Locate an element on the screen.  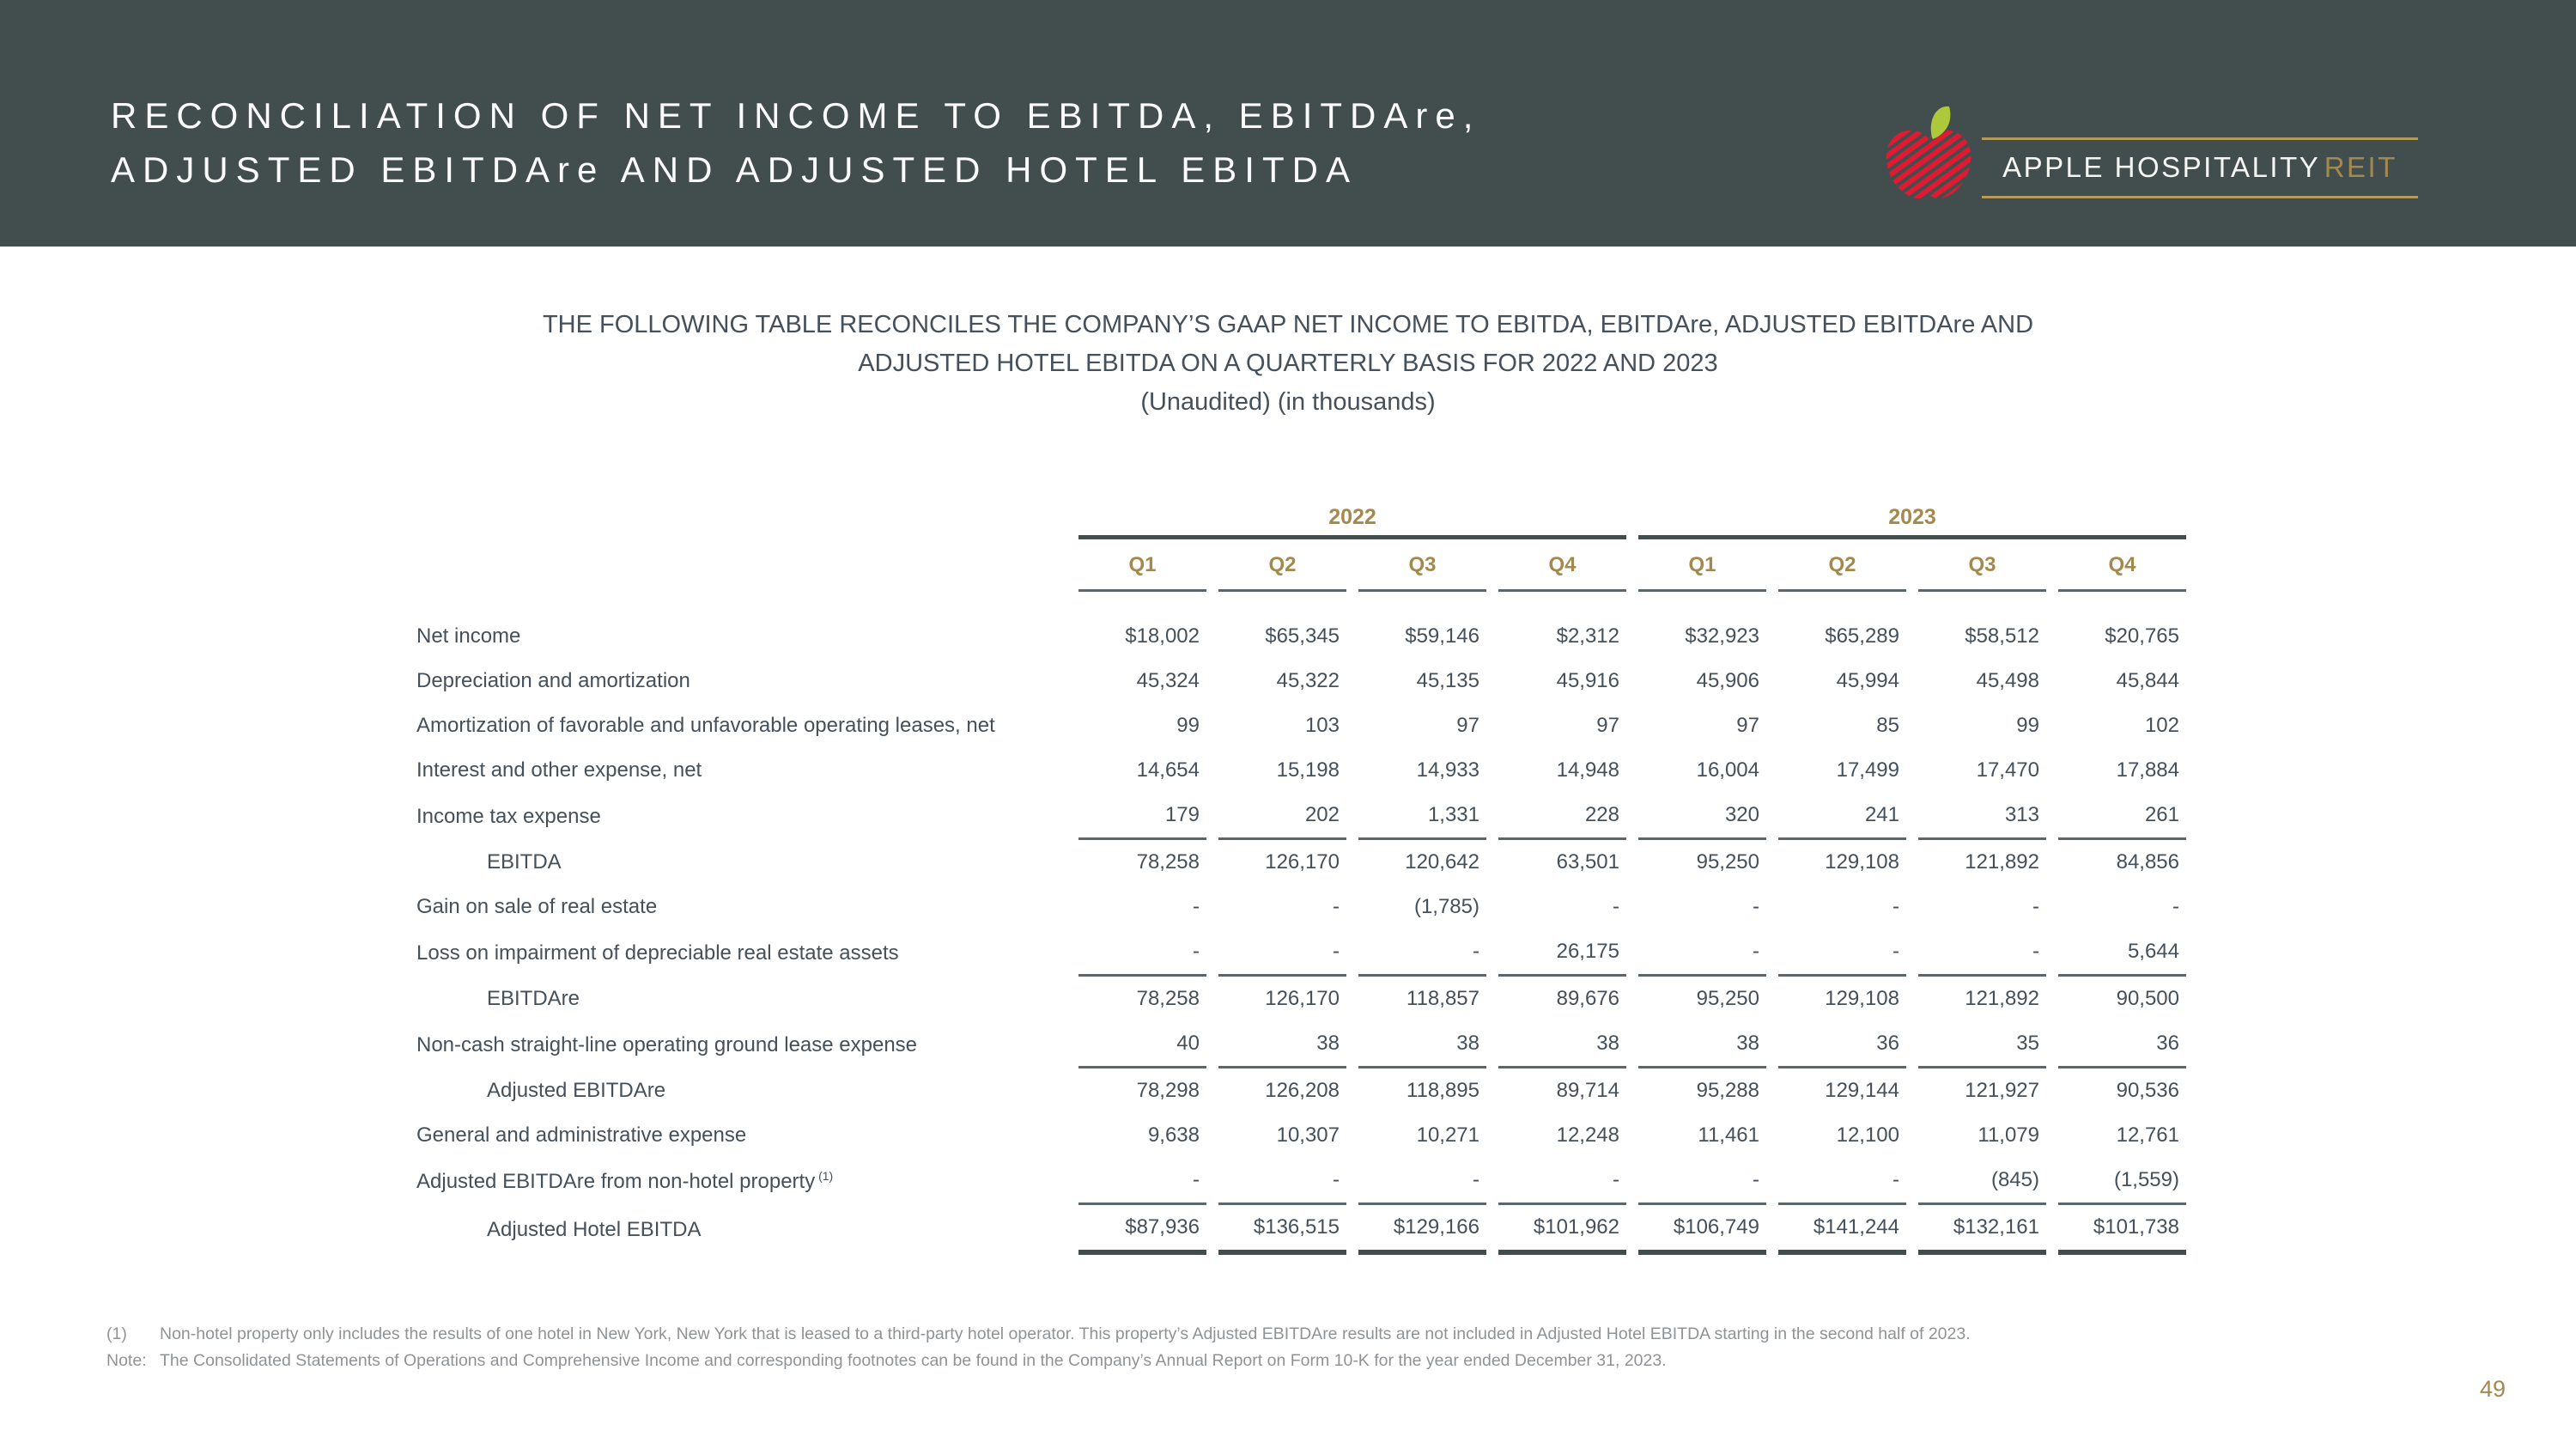
value-cell: 97 is located at coordinates (1608, 725).